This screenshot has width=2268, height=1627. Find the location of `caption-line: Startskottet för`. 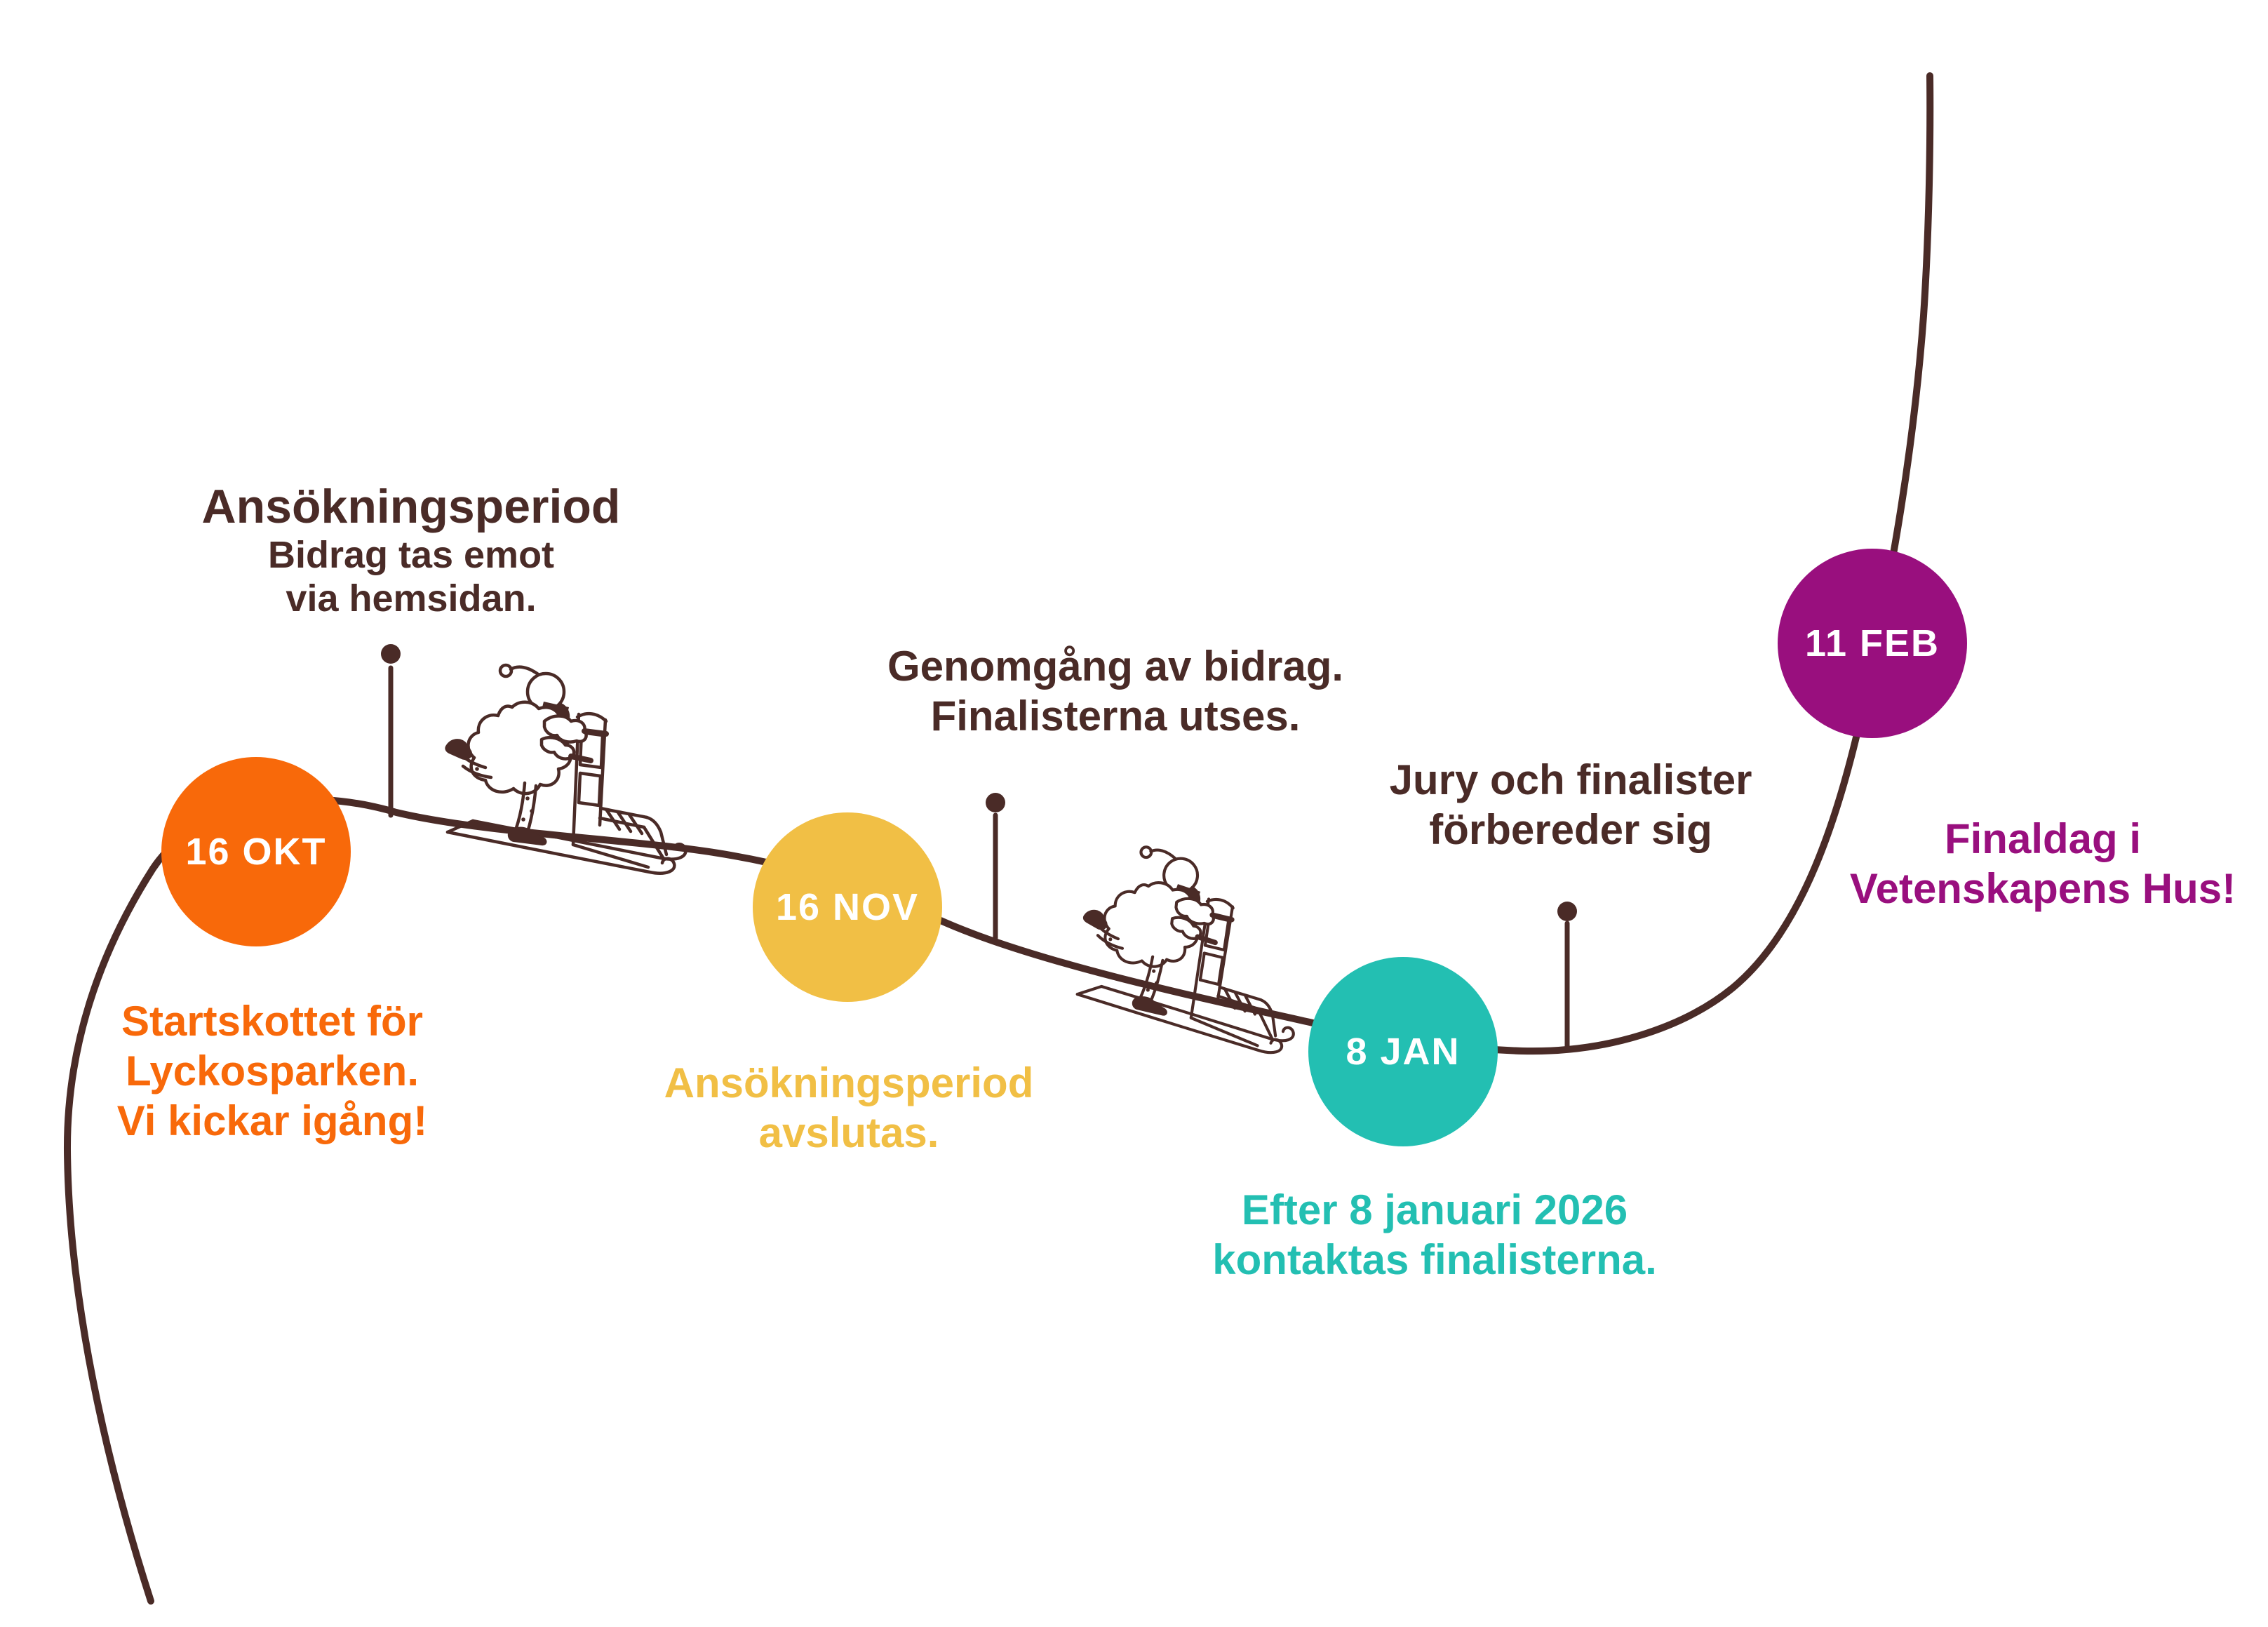

caption-line: Startskottet för is located at coordinates (272, 1021).